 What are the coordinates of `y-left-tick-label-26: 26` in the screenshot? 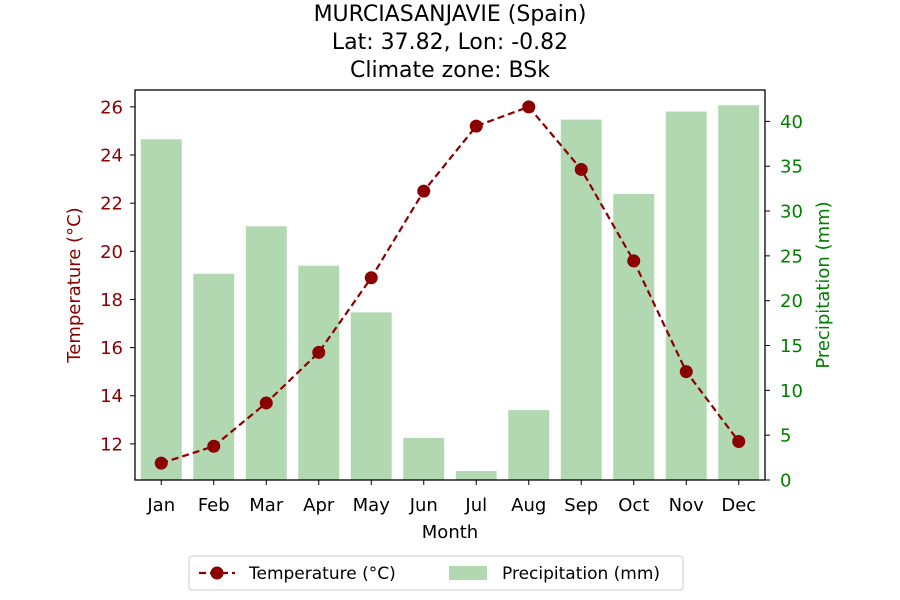 It's located at (111, 107).